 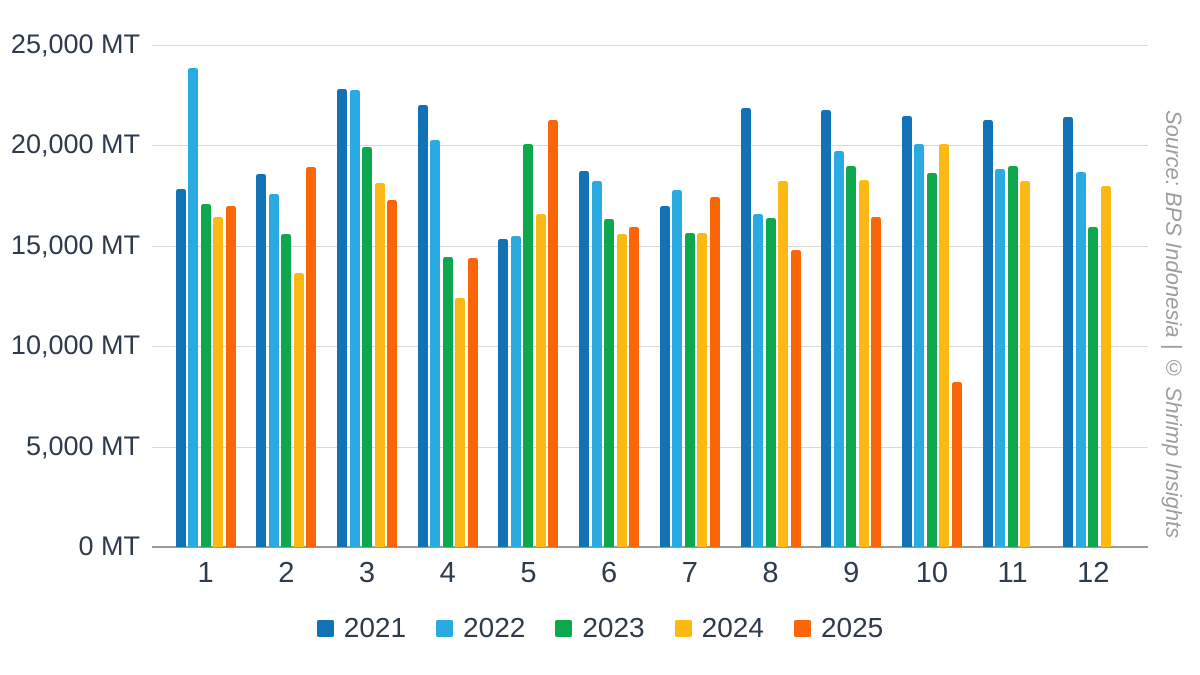 I want to click on bar-2022-m7, so click(x=677, y=368).